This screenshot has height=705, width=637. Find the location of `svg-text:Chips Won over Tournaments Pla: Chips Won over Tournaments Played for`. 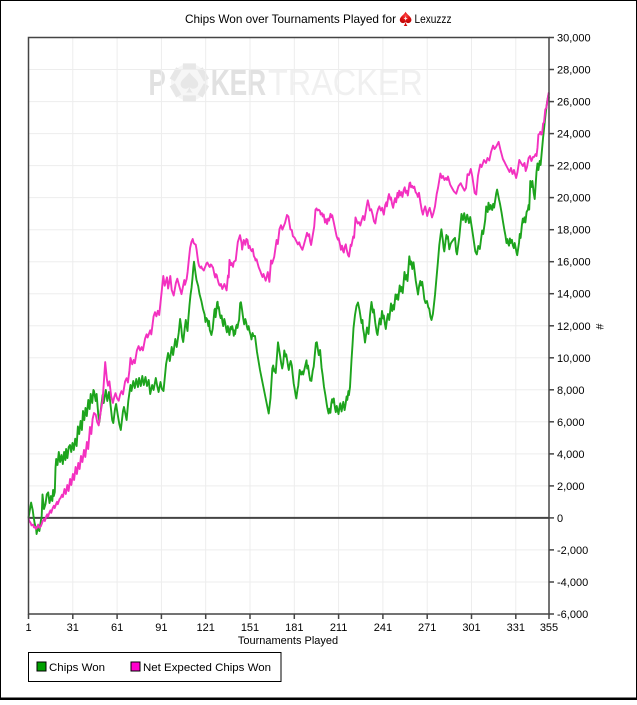

svg-text:Chips Won over Tournaments Pla: Chips Won over Tournaments Played for is located at coordinates (290, 19).